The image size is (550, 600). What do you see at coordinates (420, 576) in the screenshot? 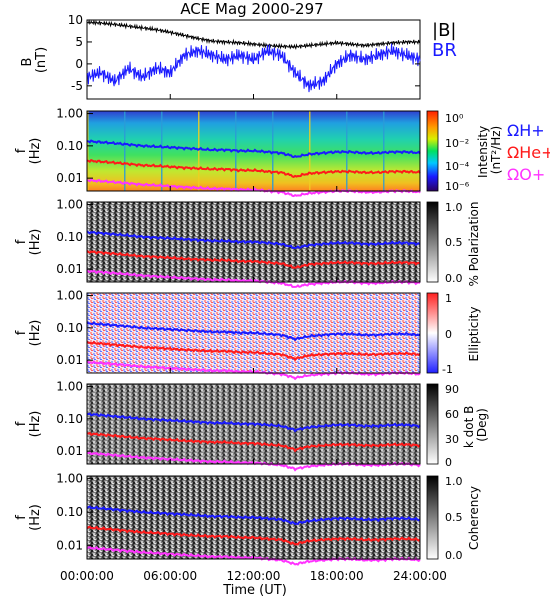
I see `x-tick-label: 24:00:00` at bounding box center [420, 576].